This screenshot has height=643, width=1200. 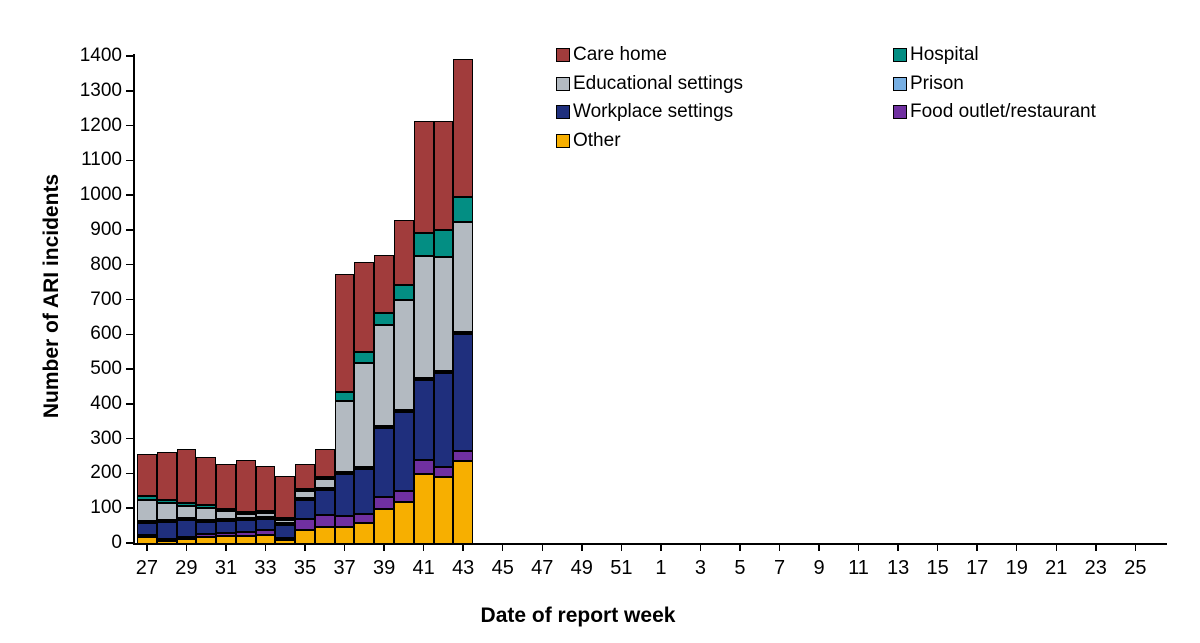 I want to click on x-tick-label: 41, so click(x=423, y=568).